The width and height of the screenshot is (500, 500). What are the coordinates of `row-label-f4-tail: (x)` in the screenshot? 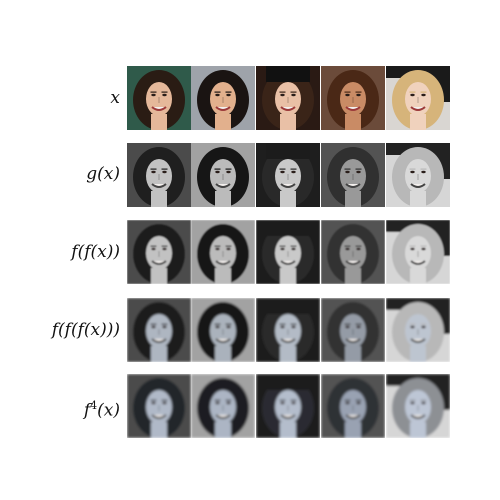 It's located at (108, 410).